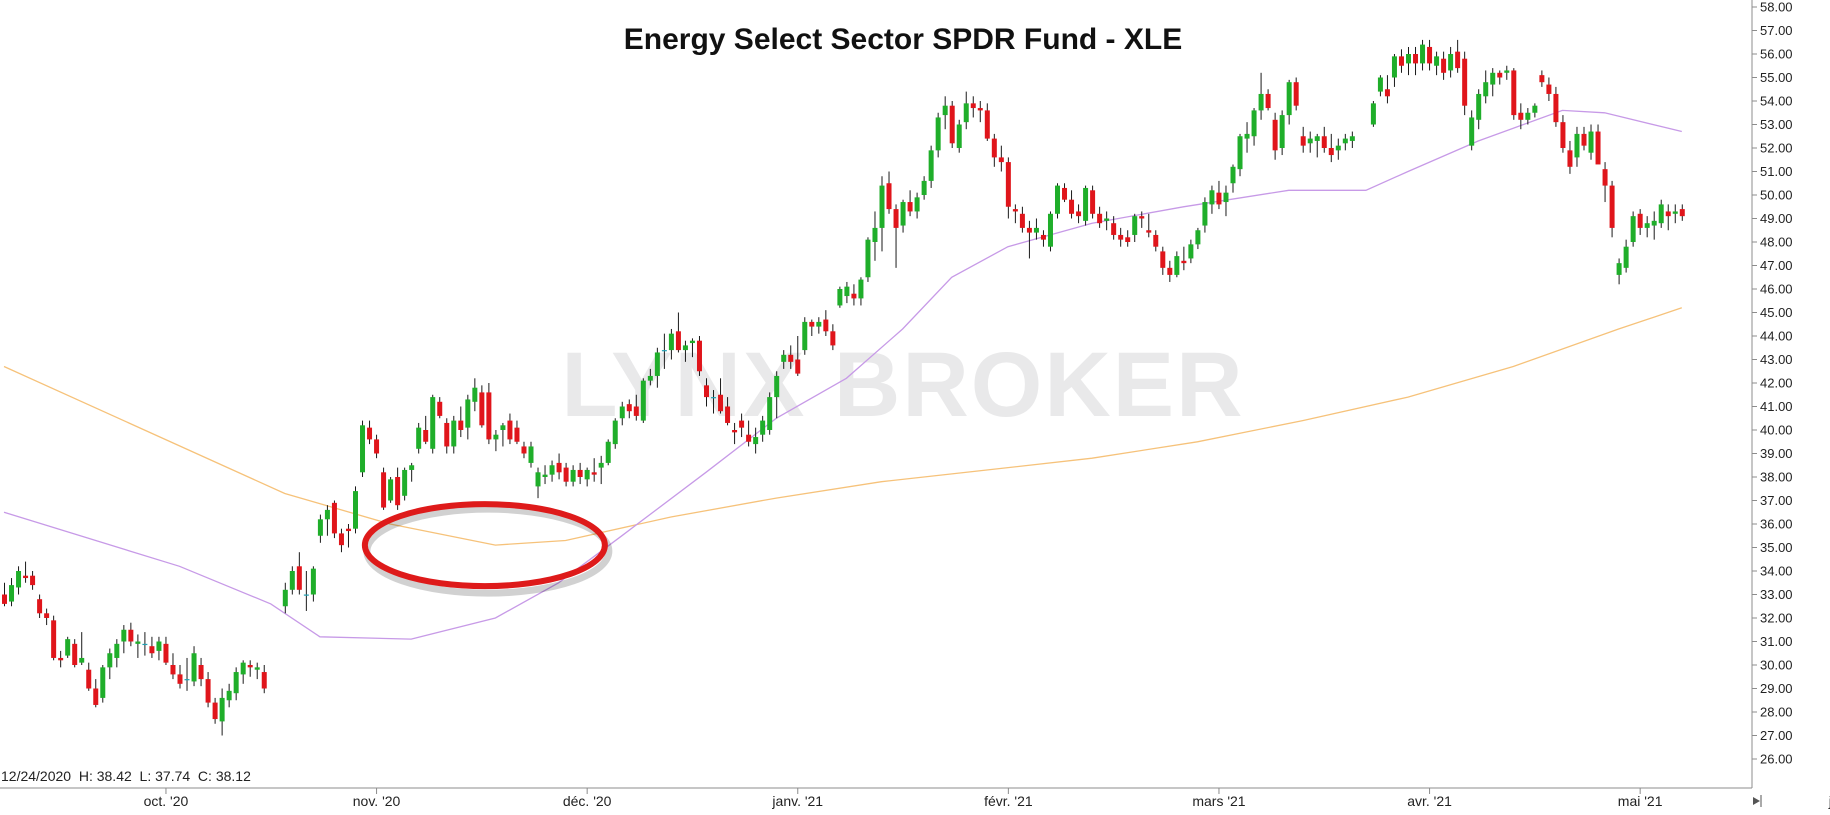 Image resolution: width=1830 pixels, height=815 pixels. What do you see at coordinates (1776, 665) in the screenshot?
I see `y-tick-label: 30.00` at bounding box center [1776, 665].